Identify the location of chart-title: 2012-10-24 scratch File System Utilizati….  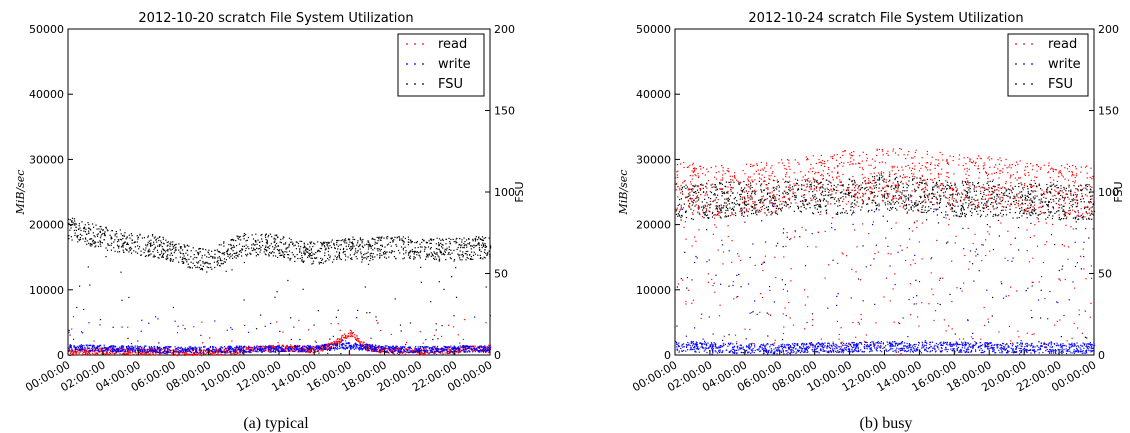
(885, 18).